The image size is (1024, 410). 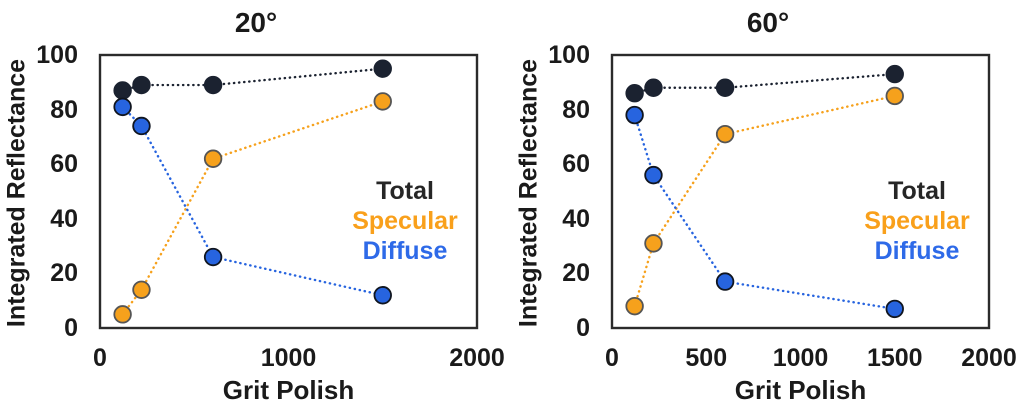 What do you see at coordinates (894, 358) in the screenshot?
I see `x-tick-label: 1500` at bounding box center [894, 358].